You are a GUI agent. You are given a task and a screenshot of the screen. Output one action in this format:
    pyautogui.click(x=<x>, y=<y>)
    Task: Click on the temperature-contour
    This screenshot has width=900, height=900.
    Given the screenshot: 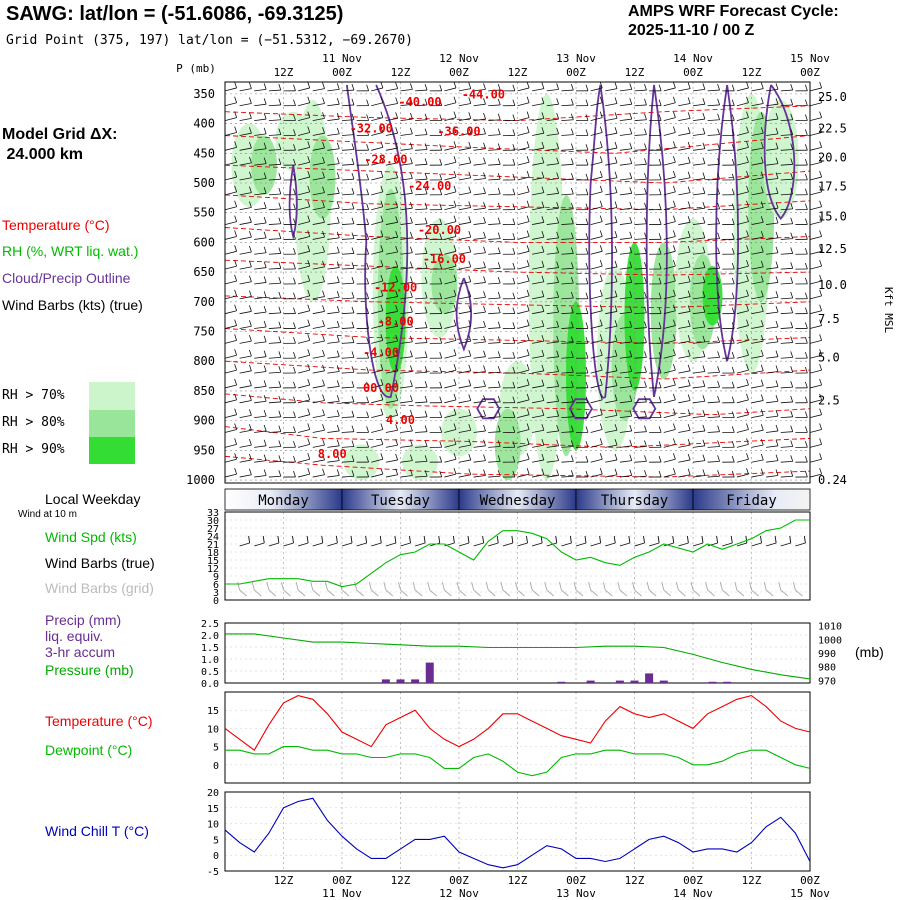 What is the action you would take?
    pyautogui.click(x=517, y=302)
    